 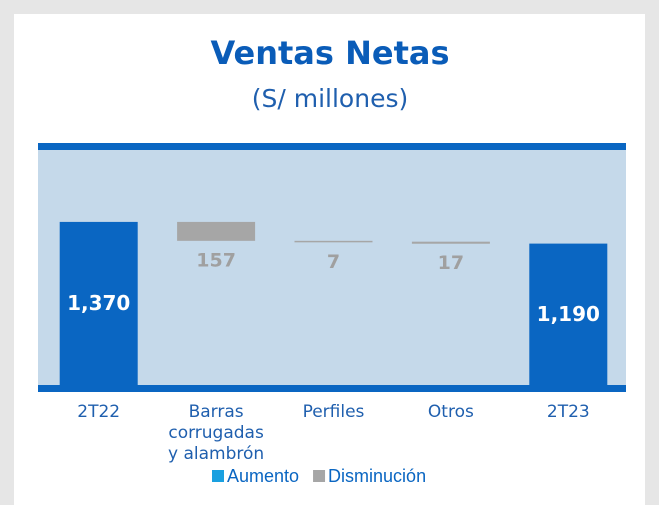 I want to click on value-label: 1,190, so click(x=568, y=314).